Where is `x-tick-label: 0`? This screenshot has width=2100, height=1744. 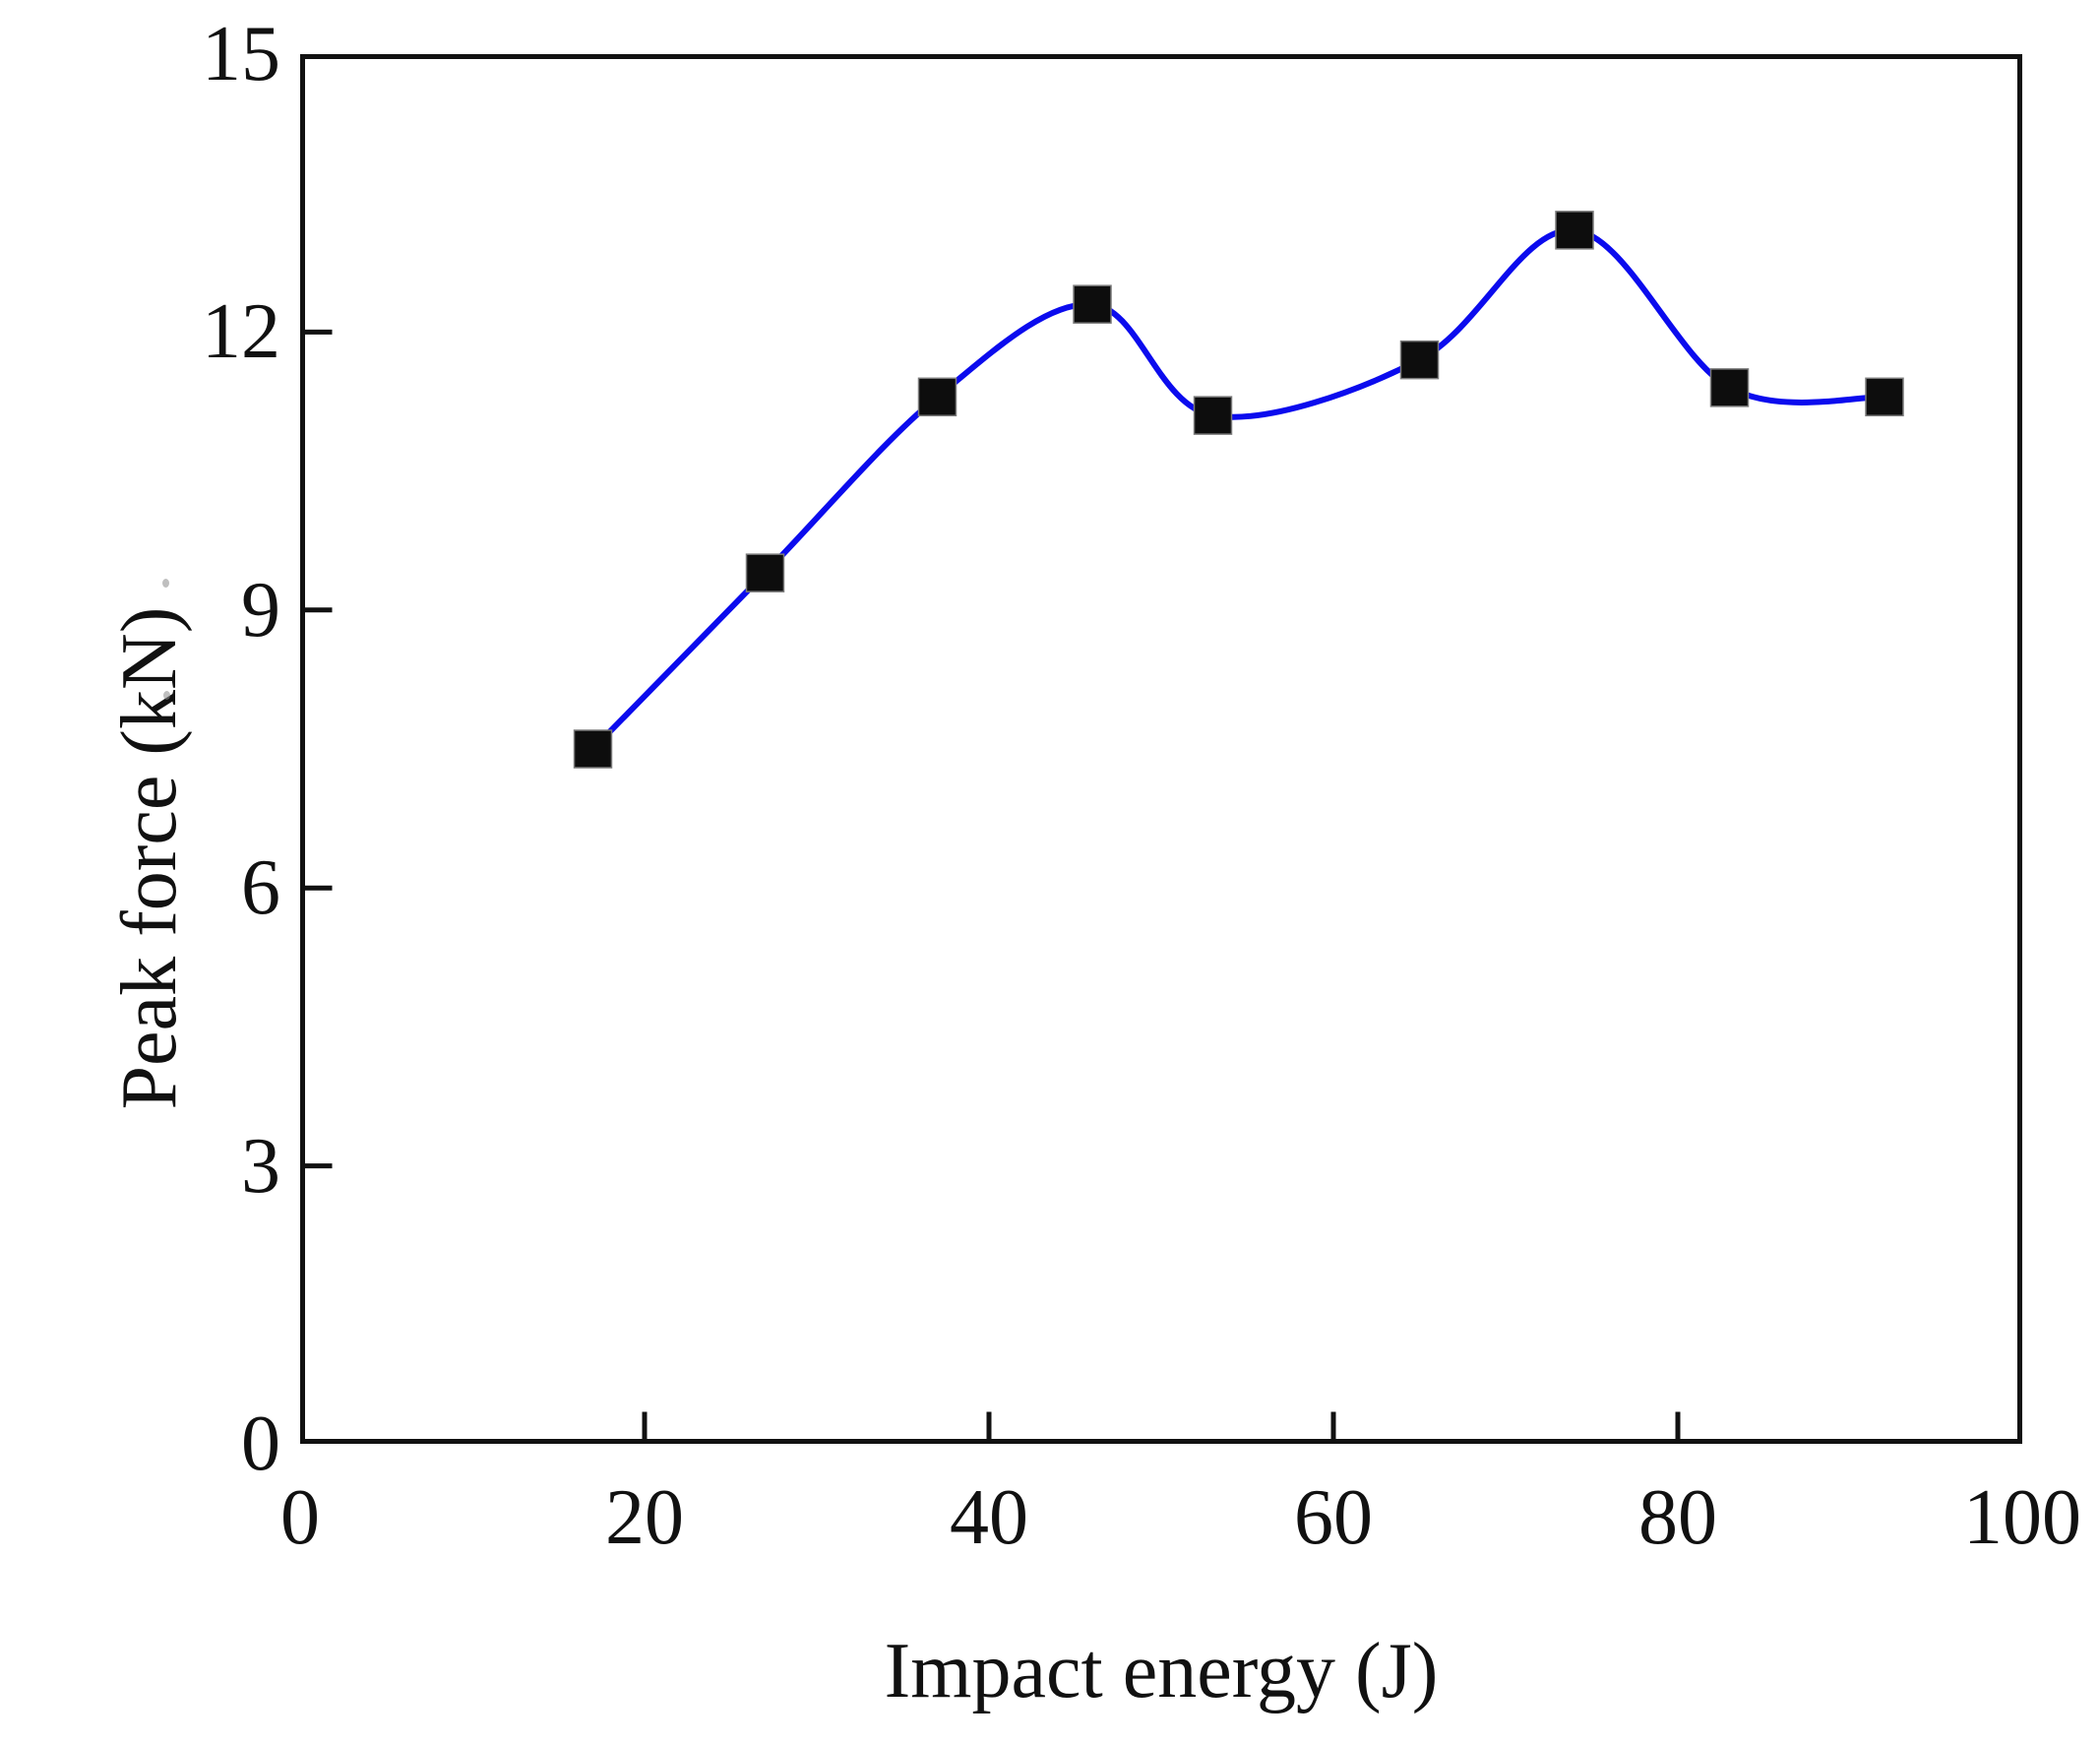
x-tick-label: 0 is located at coordinates (300, 1517).